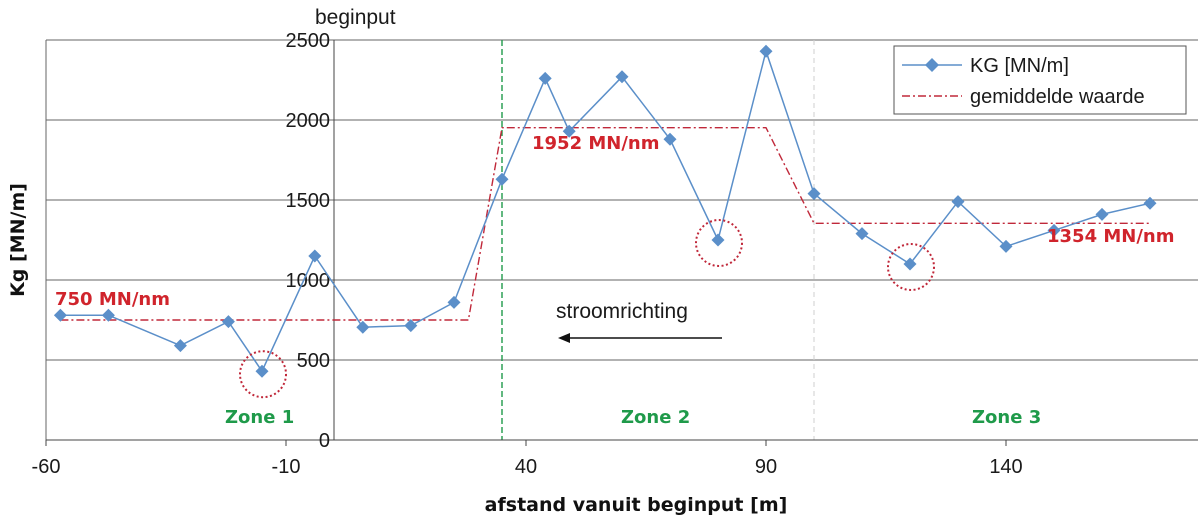 The height and width of the screenshot is (526, 1200). I want to click on x-tick-label: -60, so click(46, 467).